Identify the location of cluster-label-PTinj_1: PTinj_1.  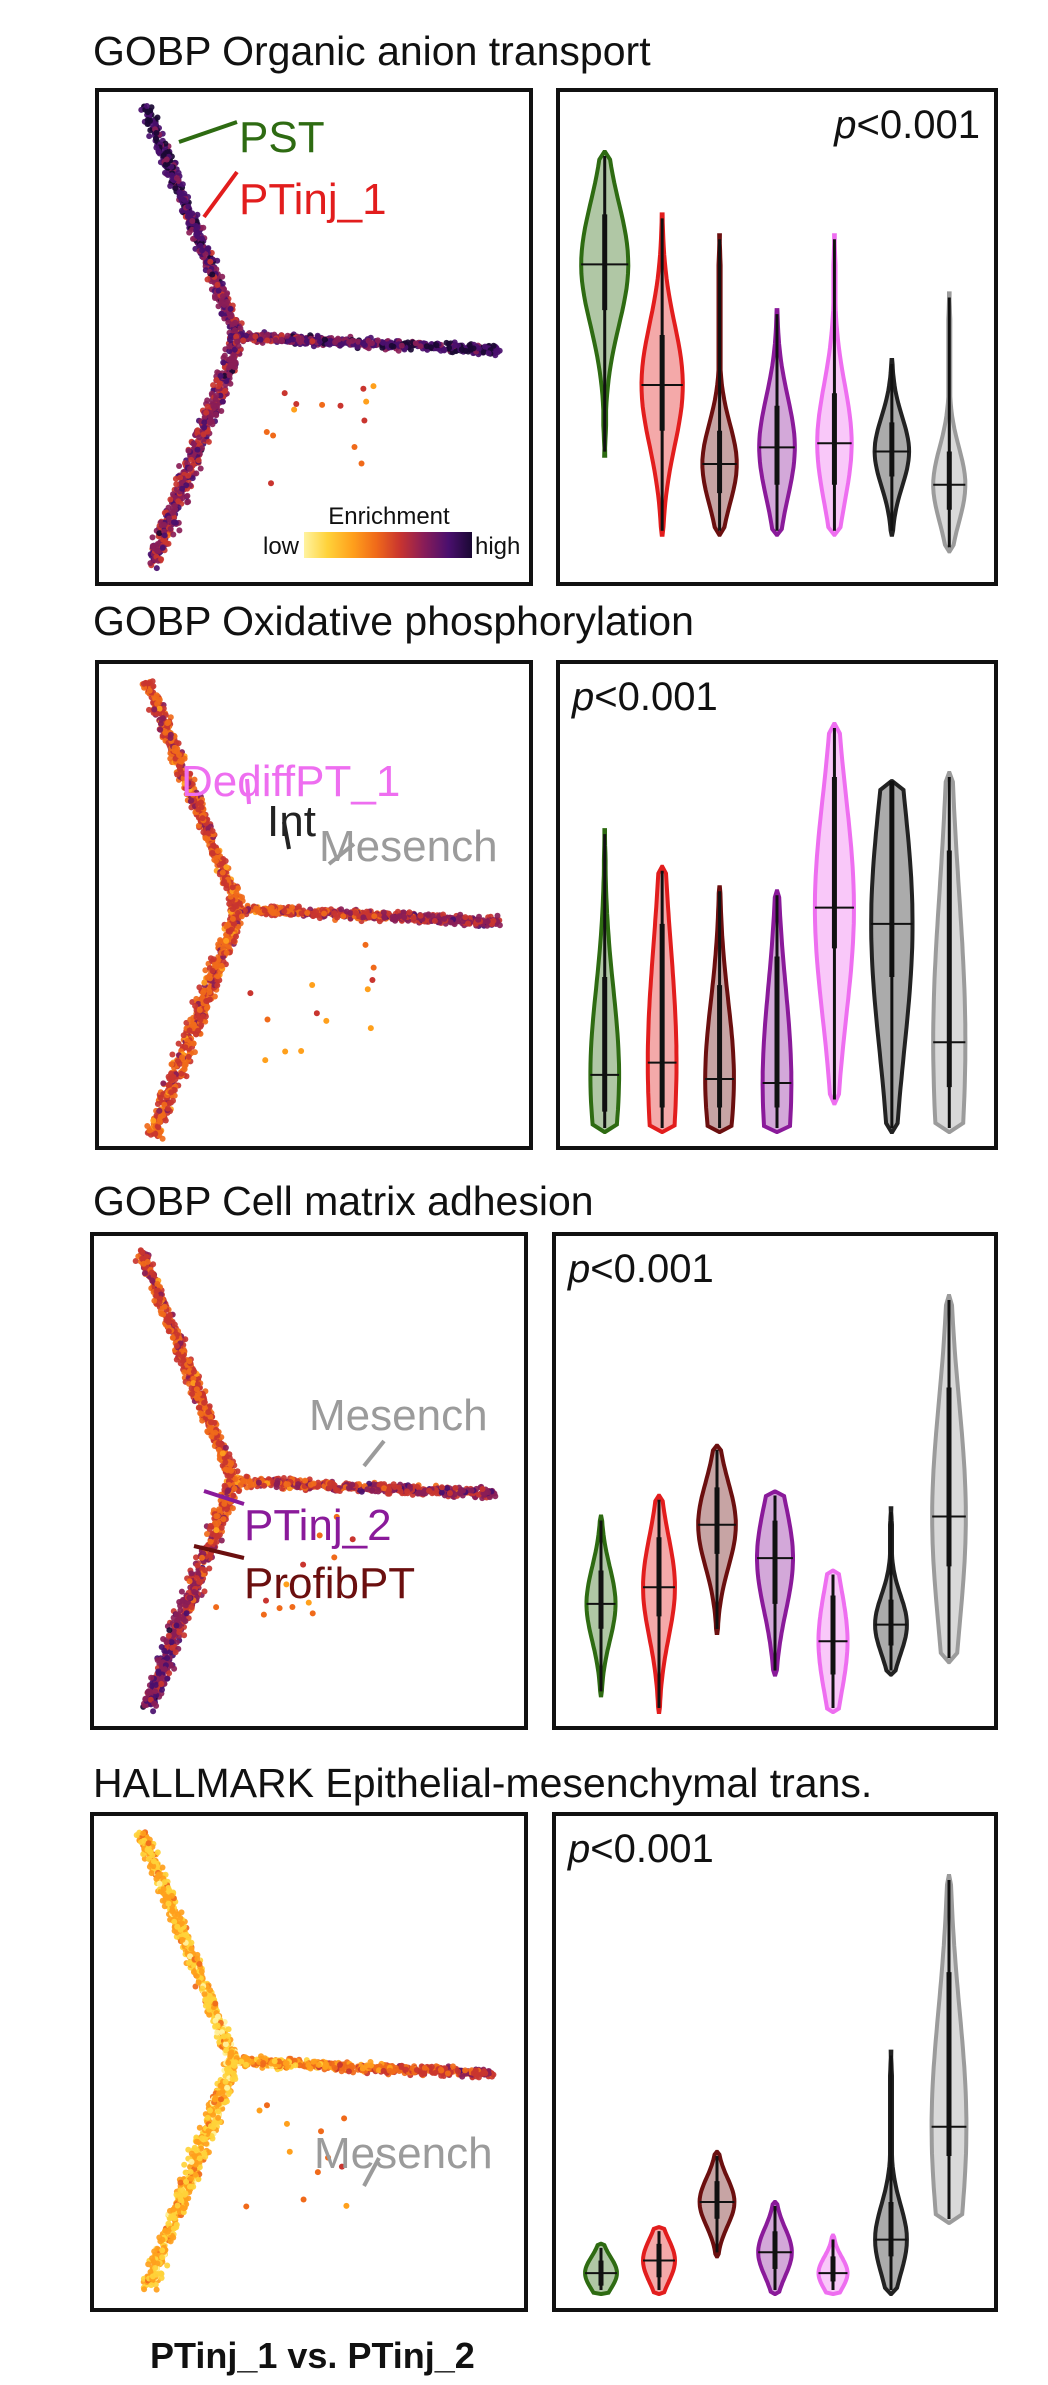
(294, 197).